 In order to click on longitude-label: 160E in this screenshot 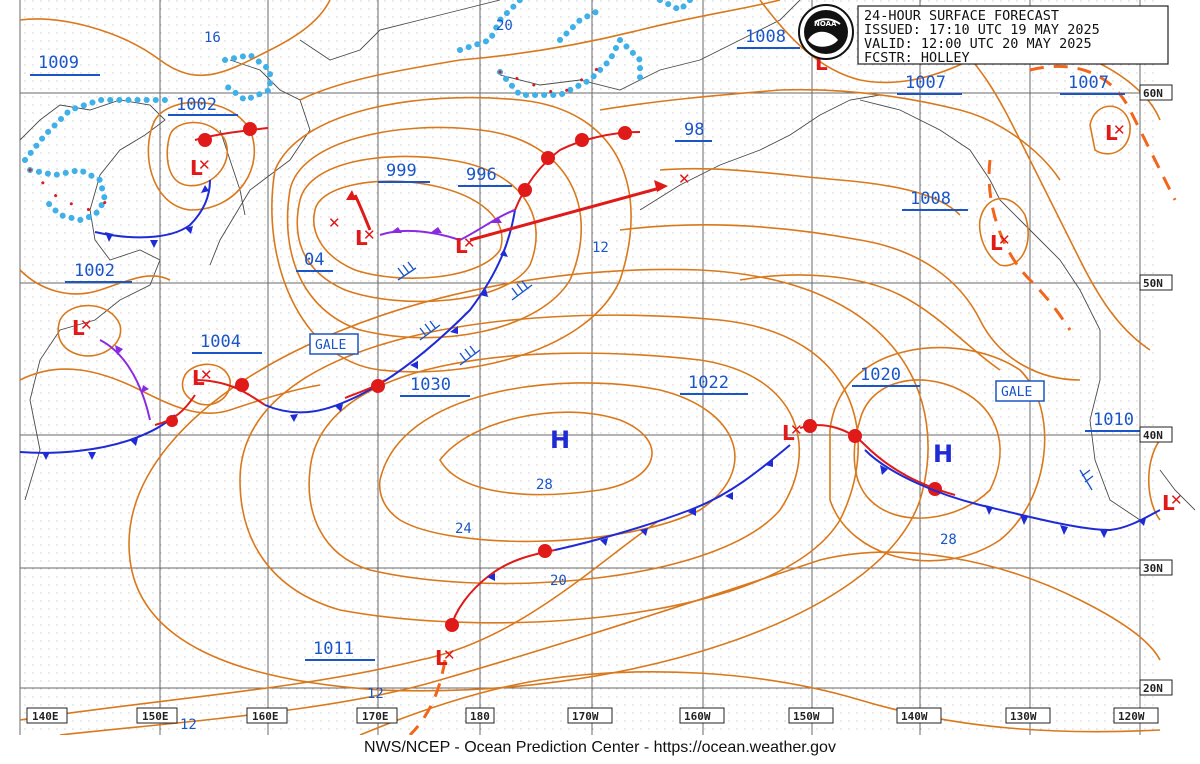, I will do `click(265, 716)`.